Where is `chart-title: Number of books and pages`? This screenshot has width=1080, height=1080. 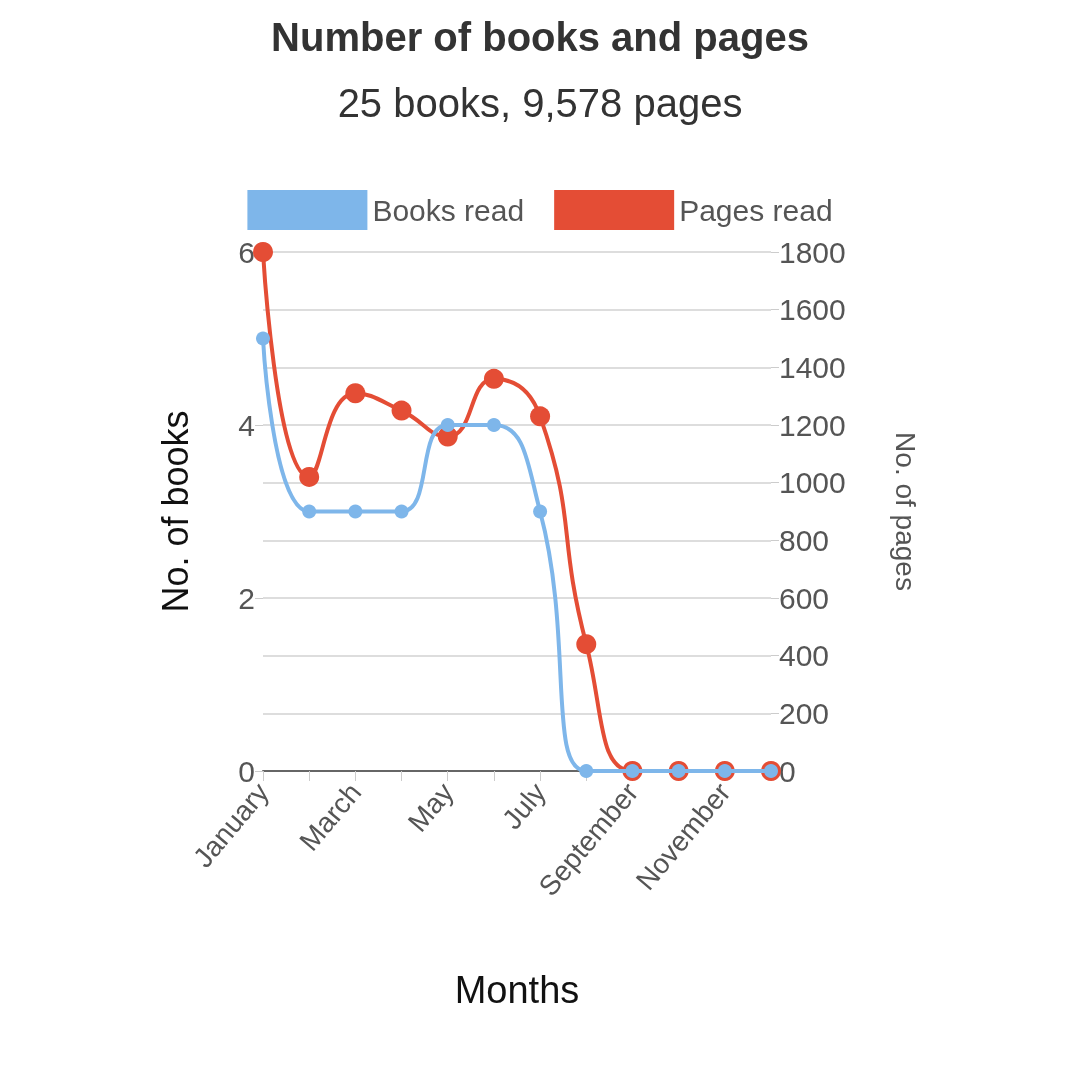 chart-title: Number of books and pages is located at coordinates (540, 37).